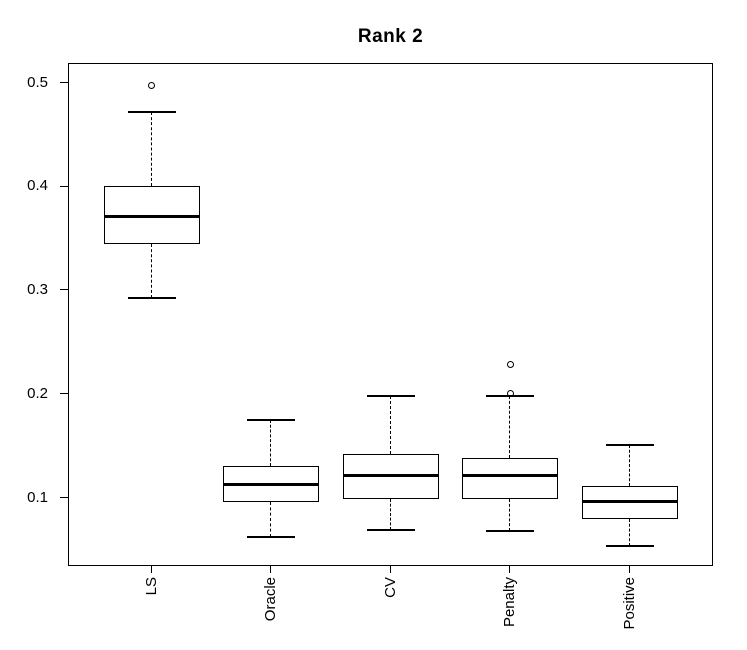  What do you see at coordinates (37, 497) in the screenshot?
I see `y-axis-tick-label: 0.1` at bounding box center [37, 497].